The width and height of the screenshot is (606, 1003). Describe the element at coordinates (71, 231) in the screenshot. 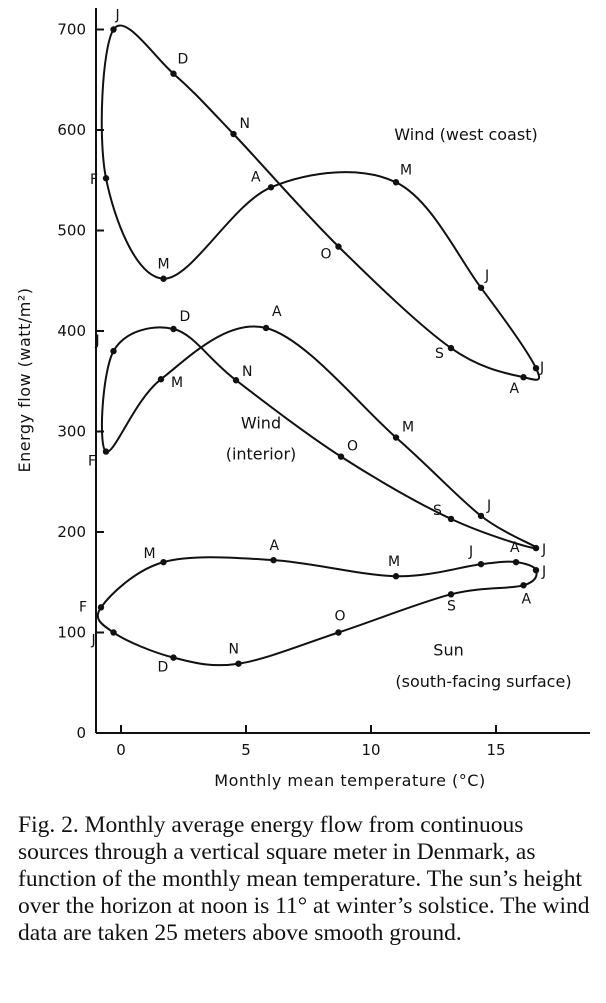

I see `y-tick-label: 500` at that location.